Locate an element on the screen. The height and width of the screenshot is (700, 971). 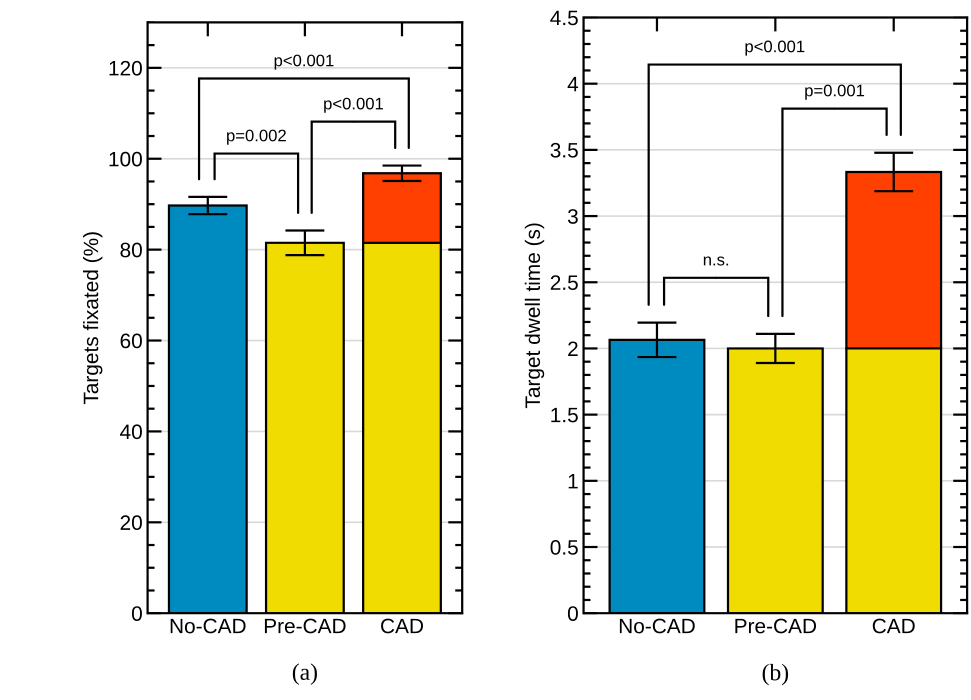
y-tick-label: 0.5 is located at coordinates (564, 547).